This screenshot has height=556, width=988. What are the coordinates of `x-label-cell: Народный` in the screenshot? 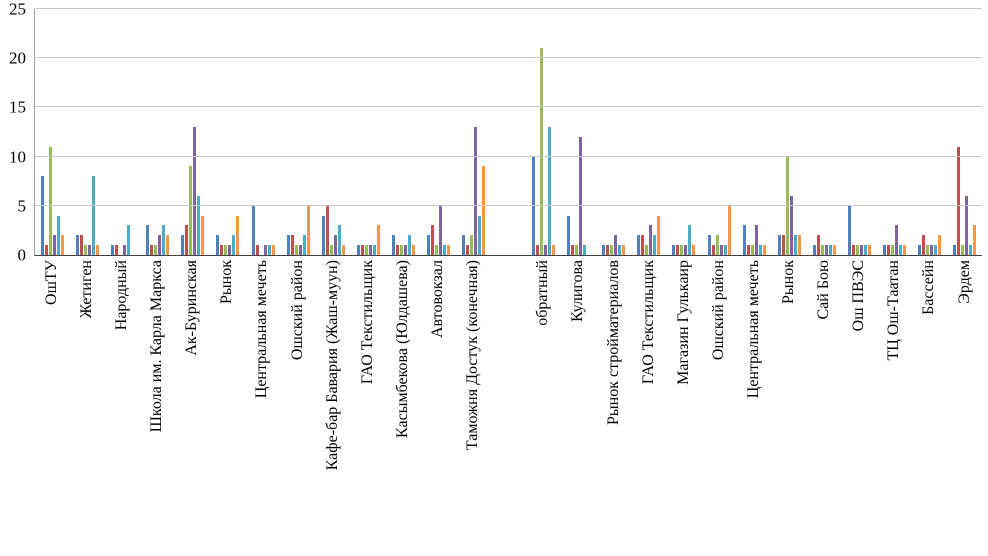 It's located at (121, 407).